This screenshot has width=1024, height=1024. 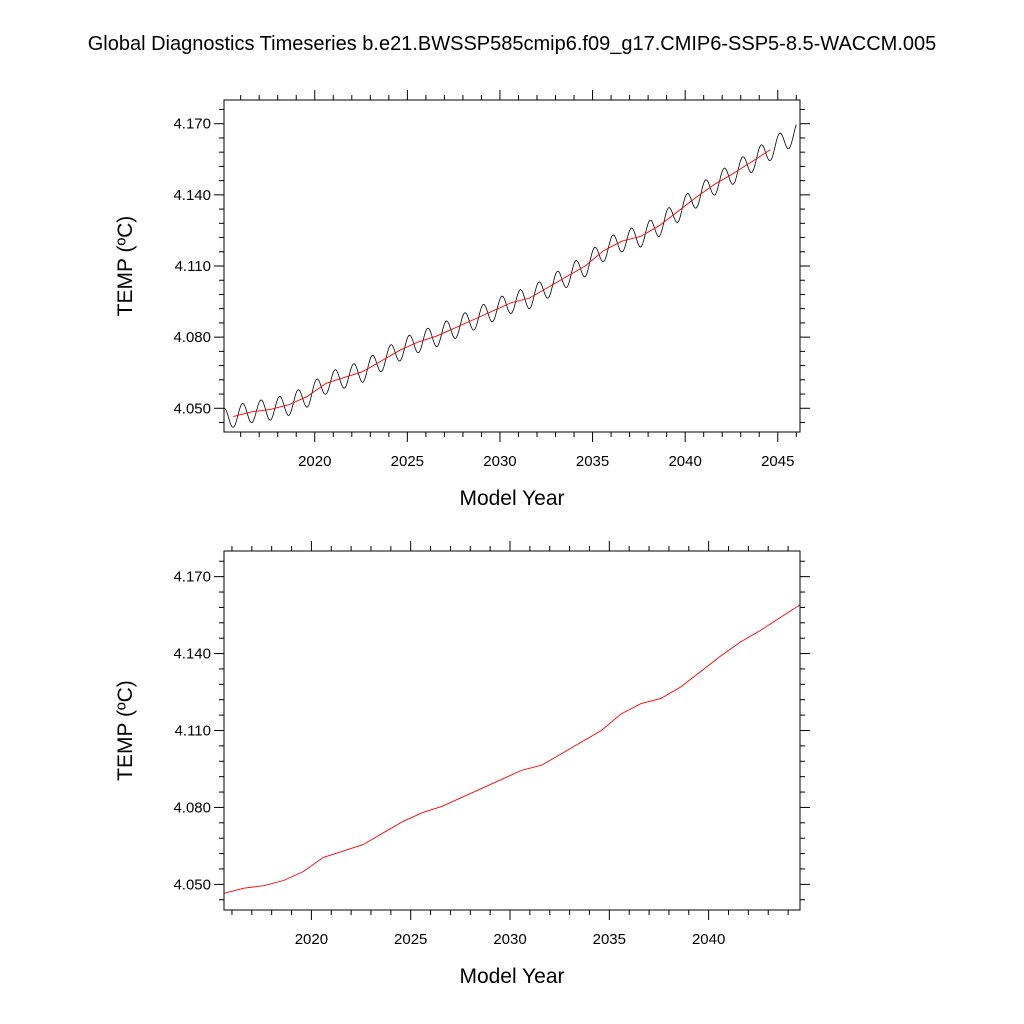 What do you see at coordinates (502, 283) in the screenshot?
I see `series-line-annual-mean` at bounding box center [502, 283].